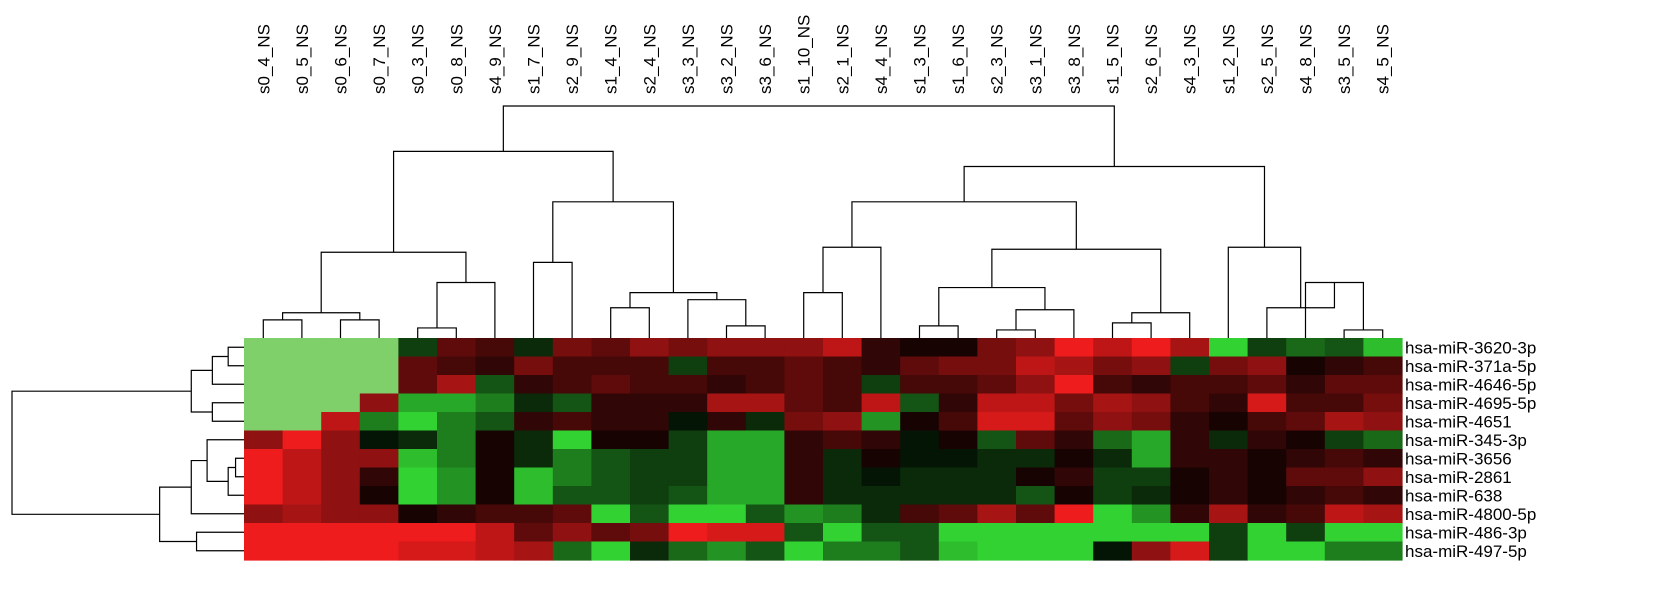 The height and width of the screenshot is (602, 1654). Describe the element at coordinates (1190, 59) in the screenshot. I see `column-label: s4_3_NS` at that location.